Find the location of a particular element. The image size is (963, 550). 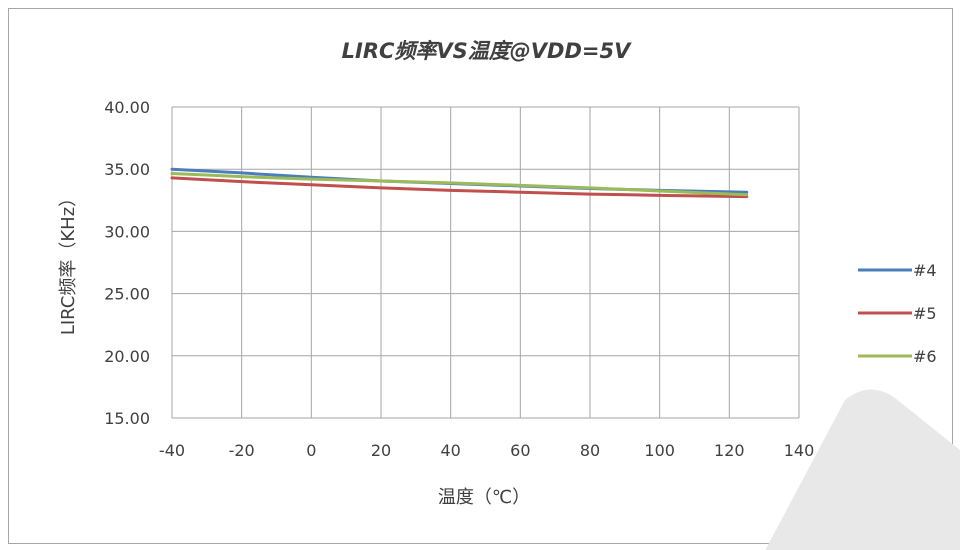

watermark-shape is located at coordinates (862, 469).